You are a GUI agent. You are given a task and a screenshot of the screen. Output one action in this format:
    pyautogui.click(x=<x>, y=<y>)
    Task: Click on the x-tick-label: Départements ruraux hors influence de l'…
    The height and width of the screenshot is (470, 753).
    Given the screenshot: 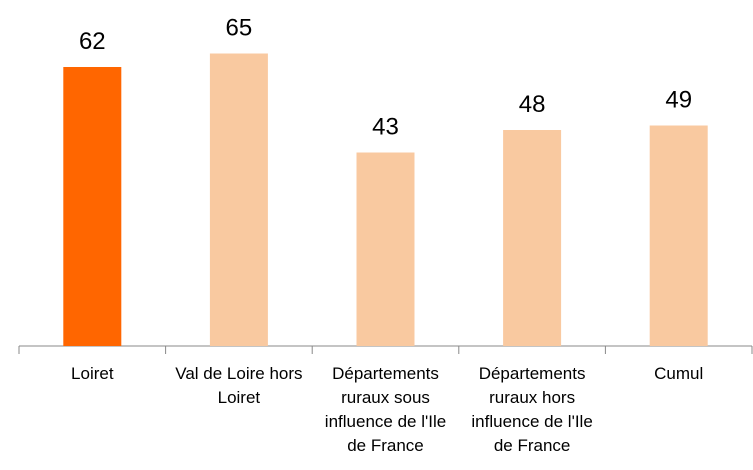 What is the action you would take?
    pyautogui.click(x=532, y=409)
    